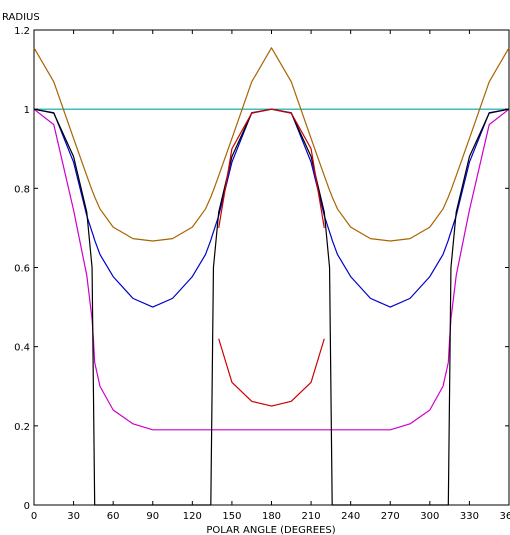 Image resolution: width=510 pixels, height=535 pixels. Describe the element at coordinates (34, 516) in the screenshot. I see `x-tick-label: 0` at that location.